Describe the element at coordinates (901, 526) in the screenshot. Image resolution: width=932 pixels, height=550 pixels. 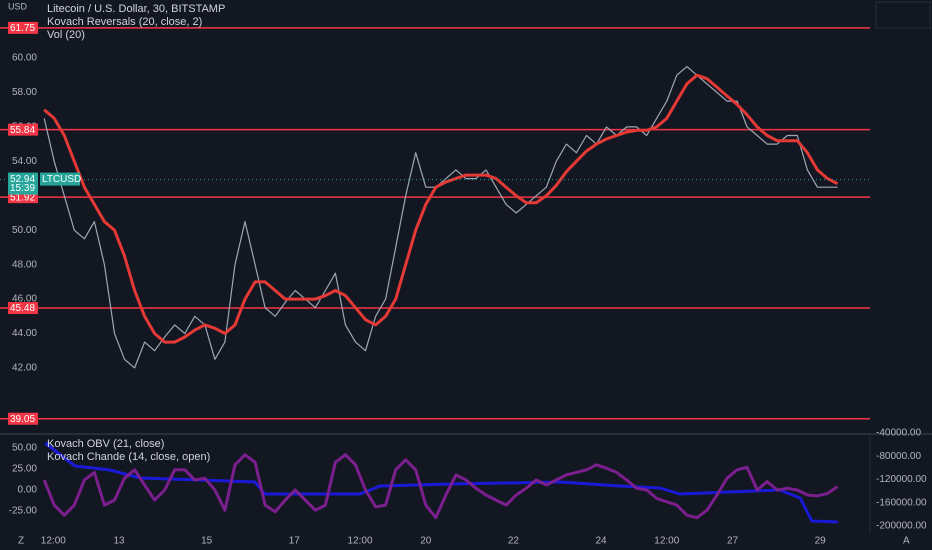
I see `y2-tick-label: -200000.00` at that location.